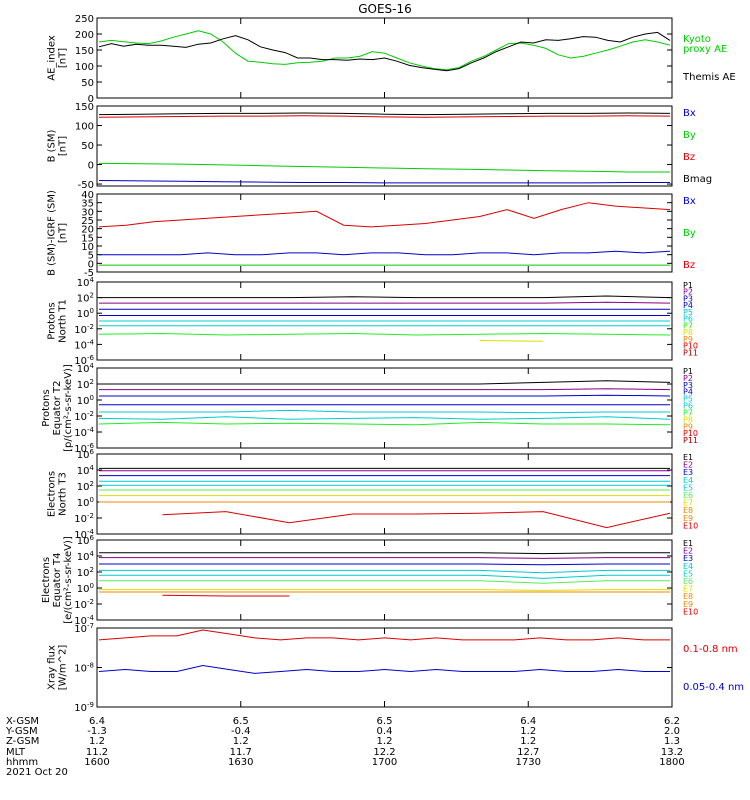 This screenshot has width=750, height=800. What do you see at coordinates (688, 495) in the screenshot?
I see `legend-item: E6` at bounding box center [688, 495].